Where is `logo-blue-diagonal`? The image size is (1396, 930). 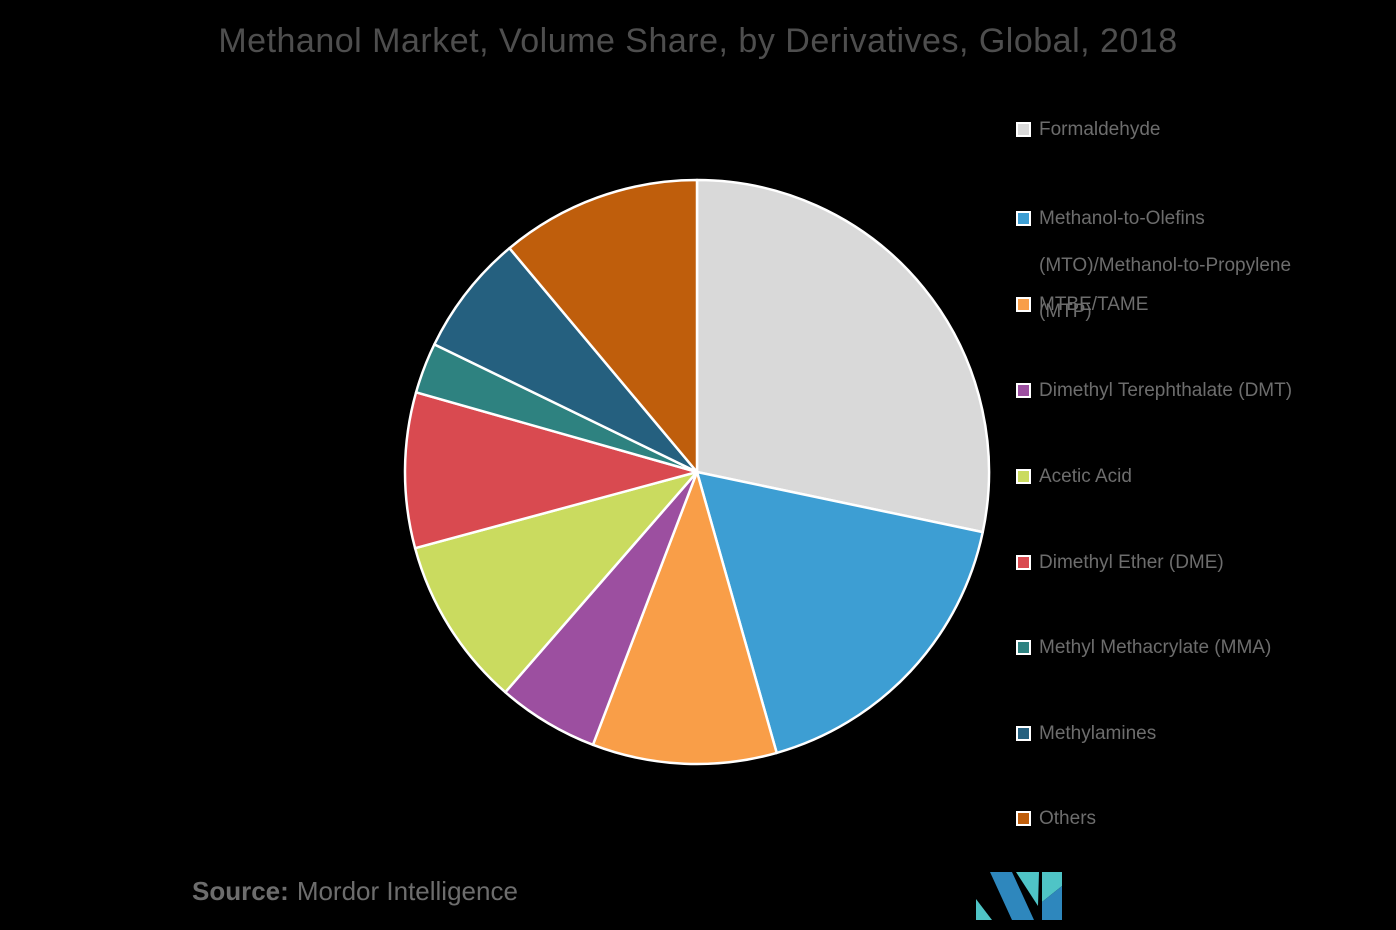
logo-blue-diagonal is located at coordinates (1012, 896).